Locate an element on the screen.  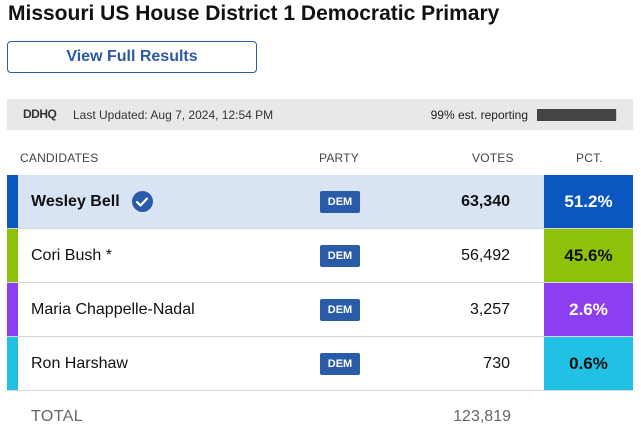
reporting-text: 99% est. reporting is located at coordinates (479, 115).